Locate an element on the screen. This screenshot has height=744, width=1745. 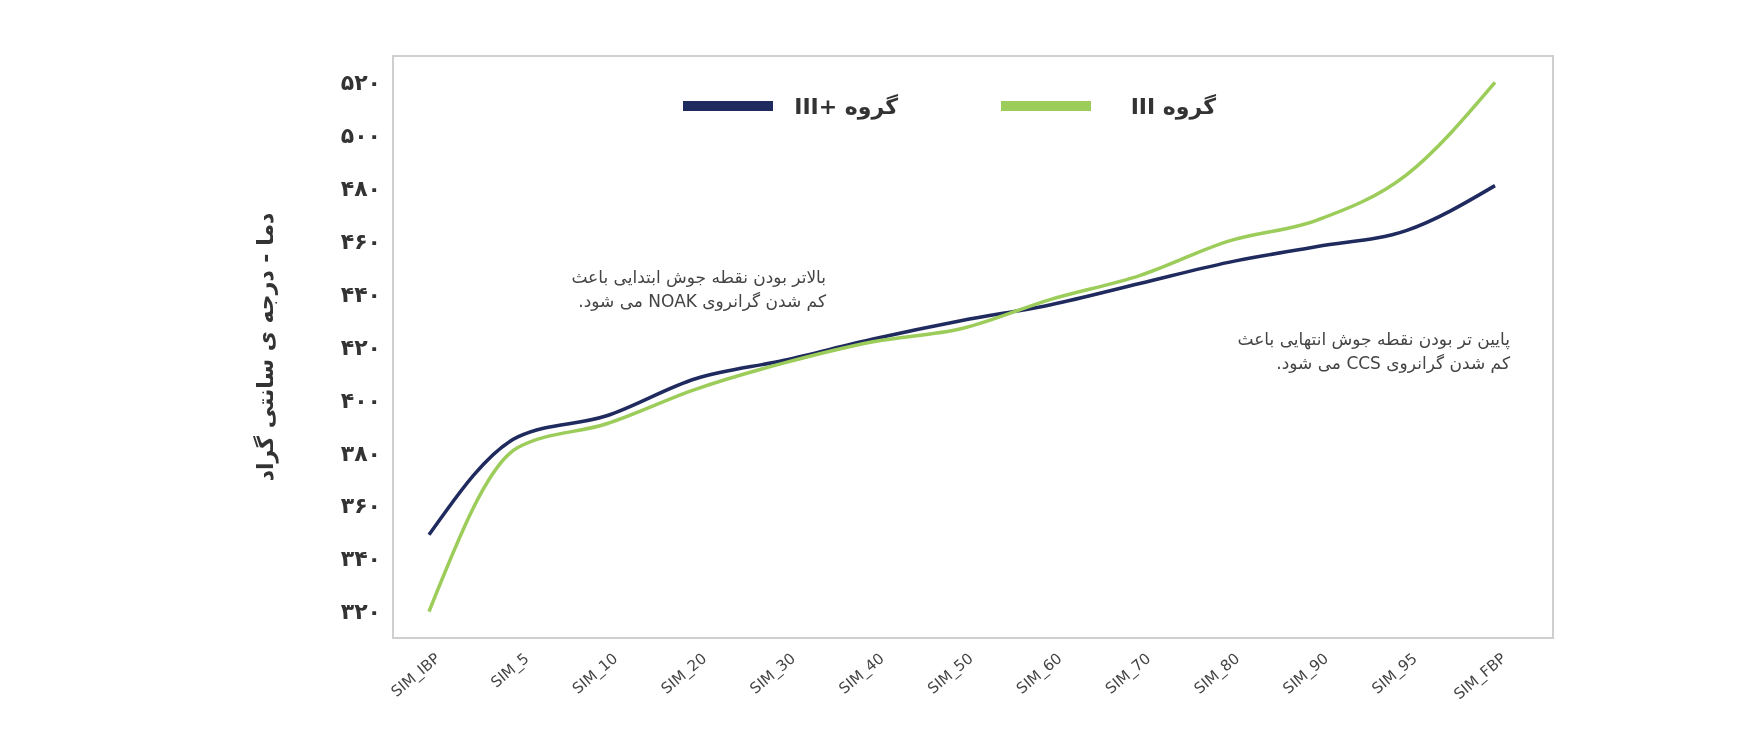
y-tick-label: ۵۰۰ is located at coordinates (360, 136).